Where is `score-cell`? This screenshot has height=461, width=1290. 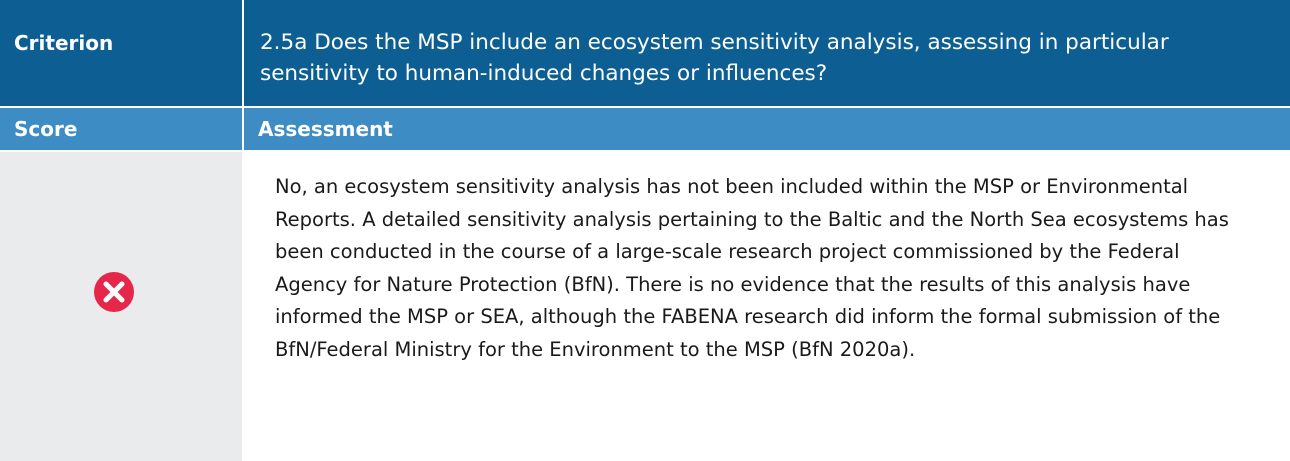 score-cell is located at coordinates (121, 306).